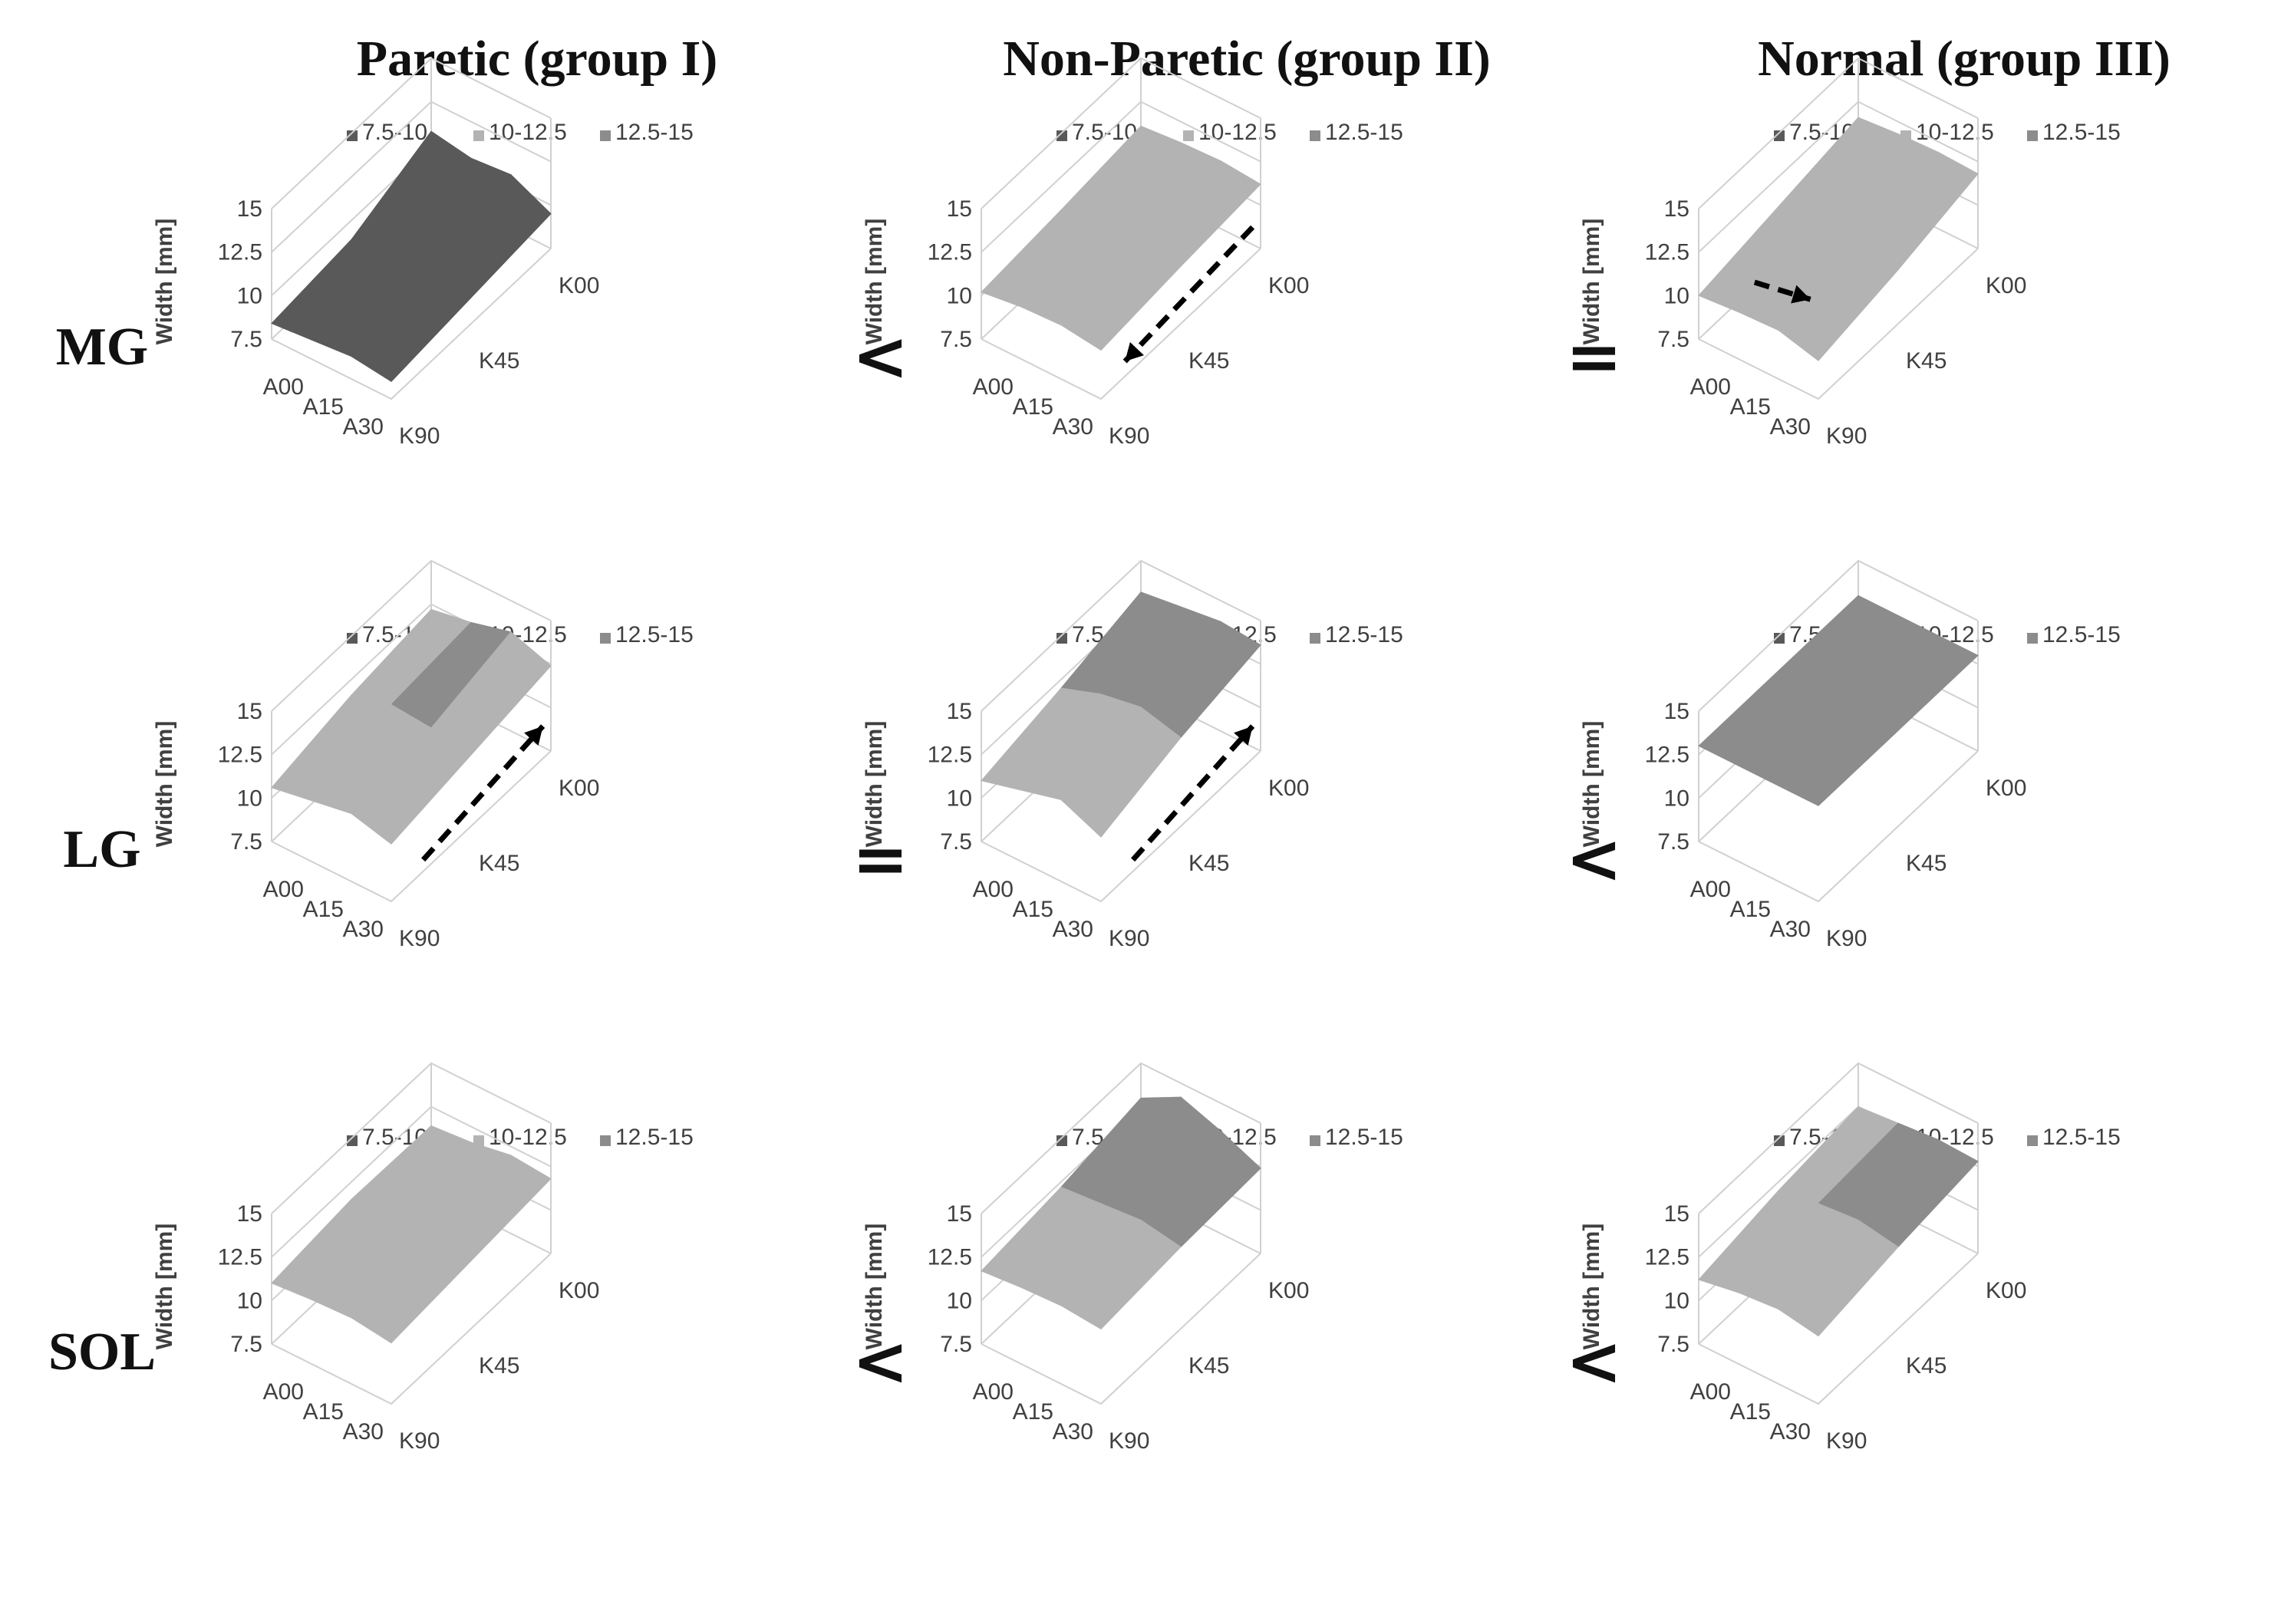  What do you see at coordinates (102, 1352) in the screenshot?
I see `row-label: SOL` at bounding box center [102, 1352].